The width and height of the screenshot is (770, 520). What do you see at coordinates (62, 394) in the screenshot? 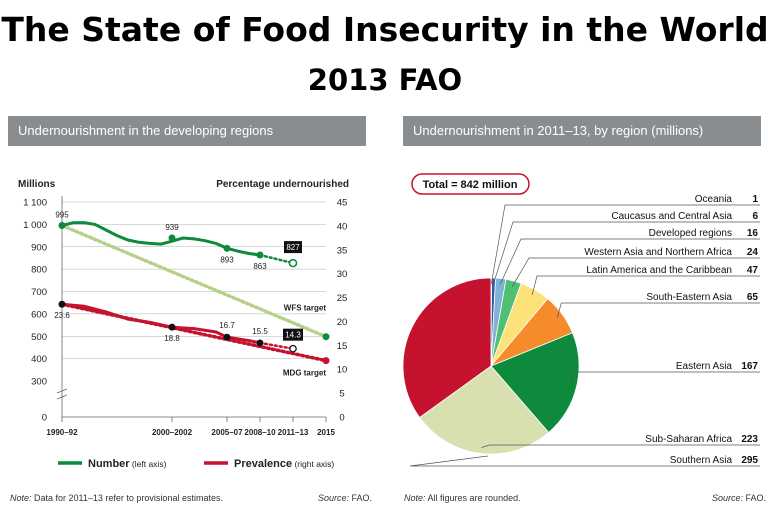
I see `axis-break` at bounding box center [62, 394].